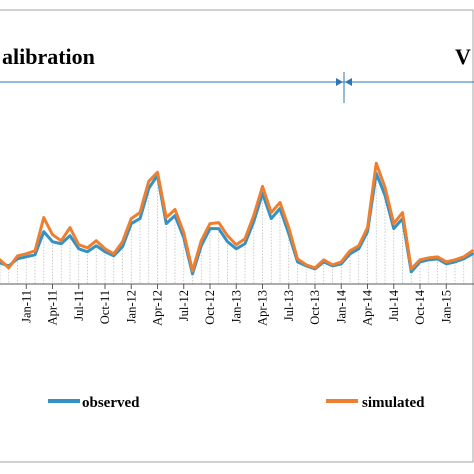 Image resolution: width=474 pixels, height=474 pixels. I want to click on x-tick-label: Jul-12, so click(184, 305).